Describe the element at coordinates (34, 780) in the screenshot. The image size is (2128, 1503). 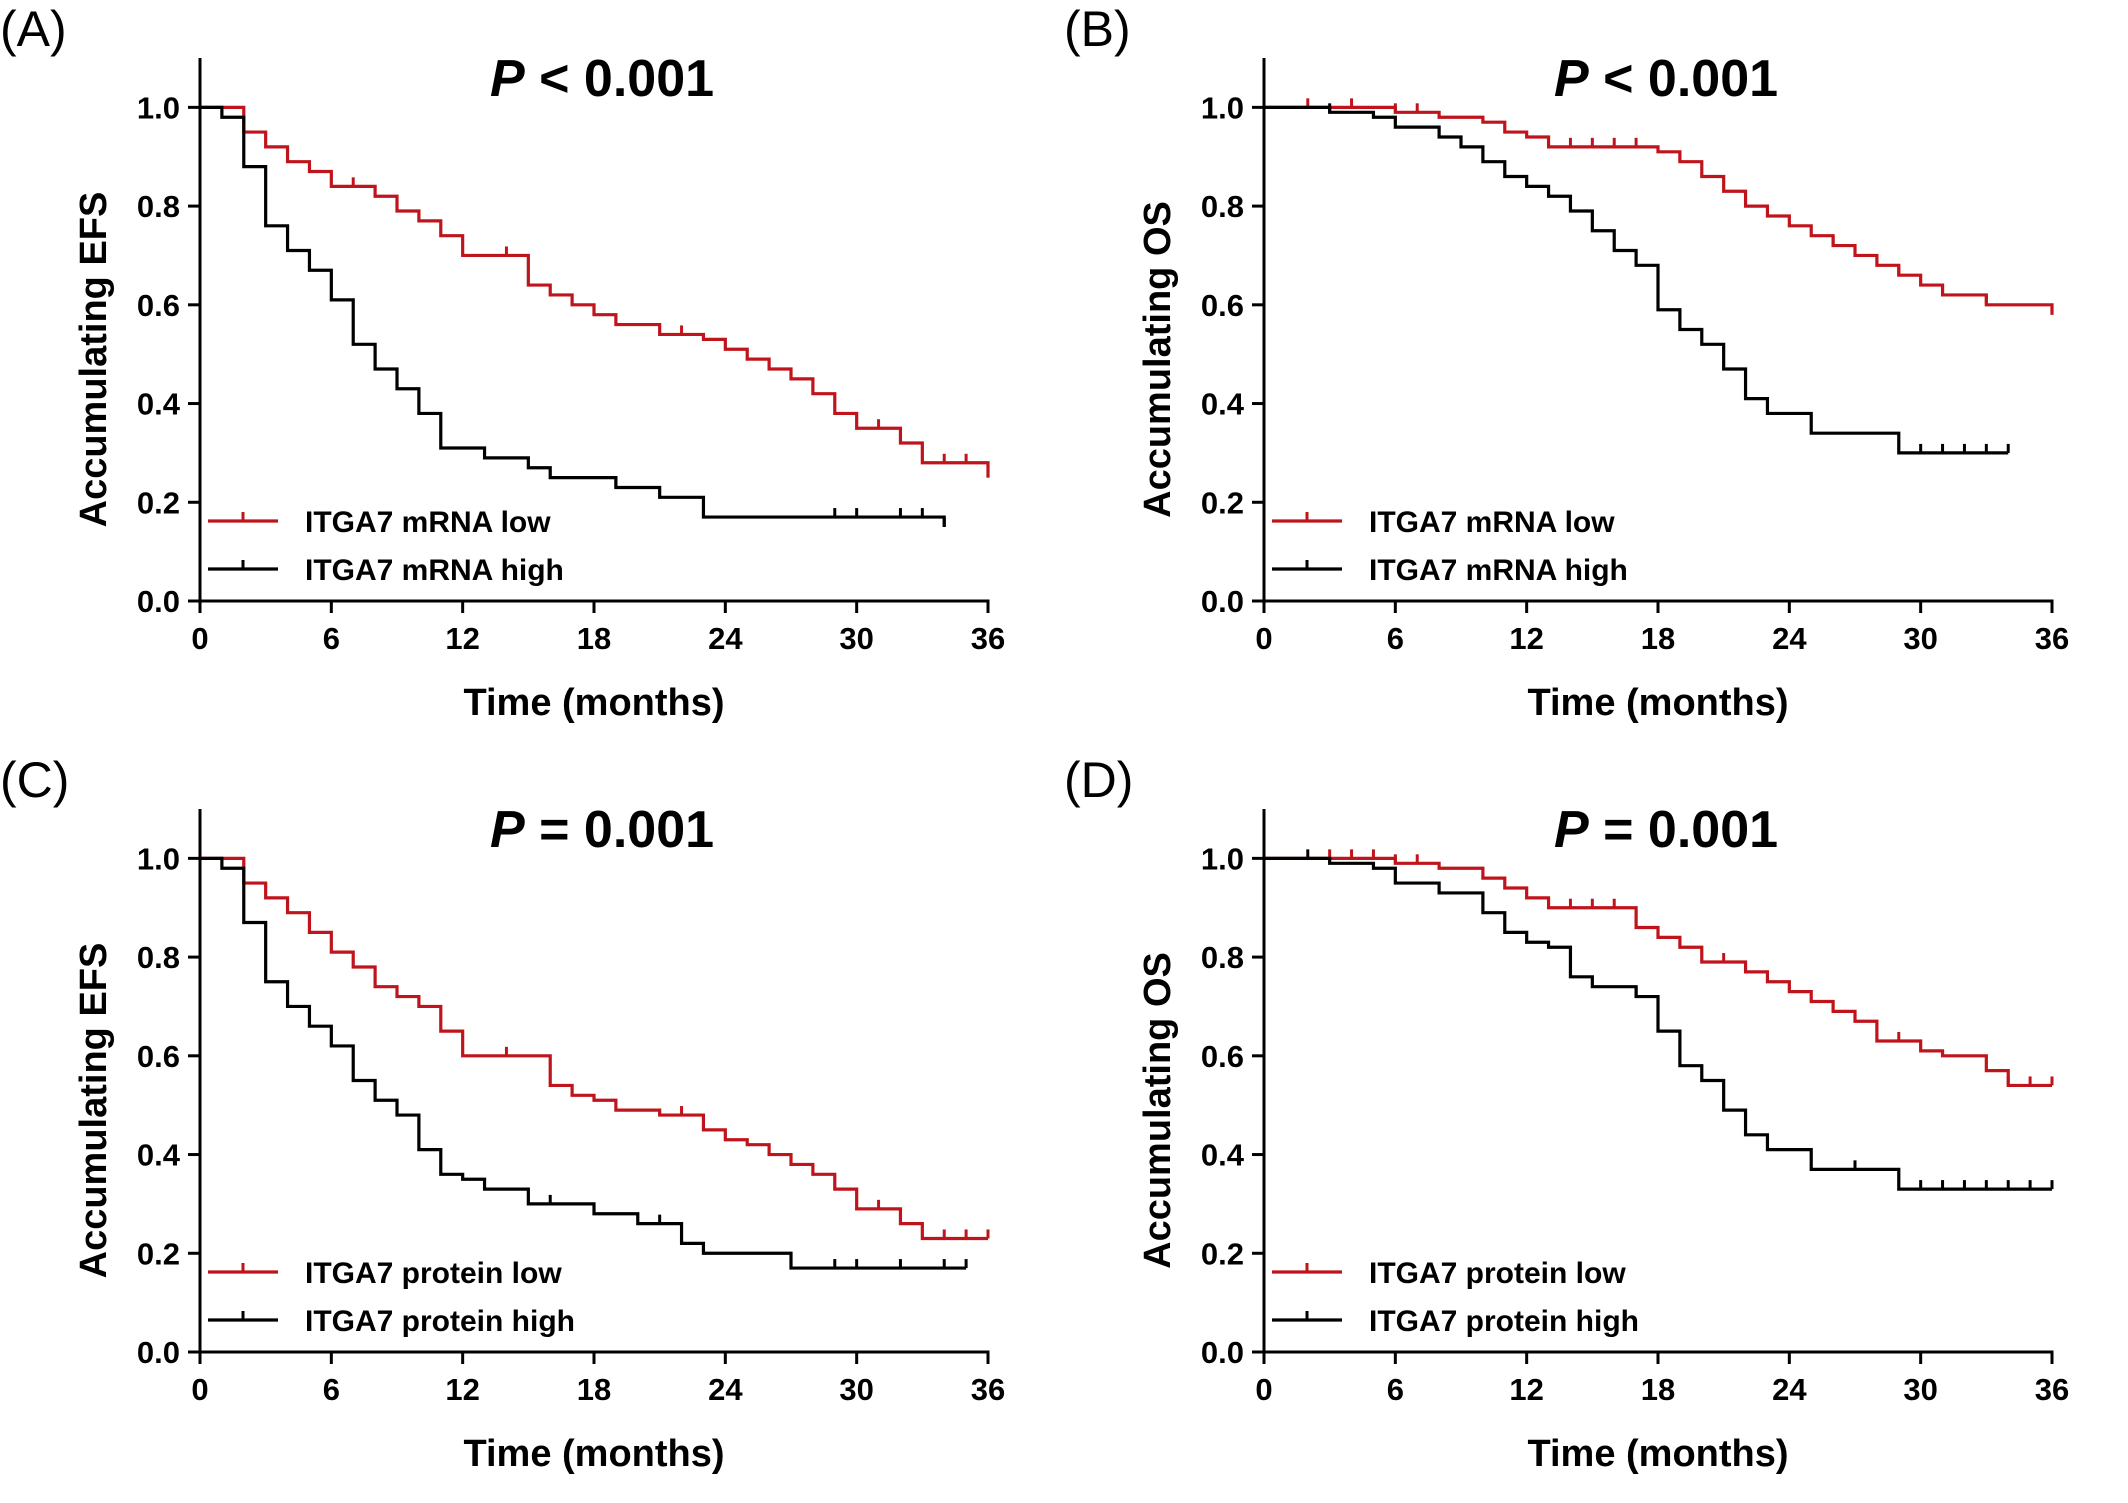
I see `panel-label: (C)` at that location.